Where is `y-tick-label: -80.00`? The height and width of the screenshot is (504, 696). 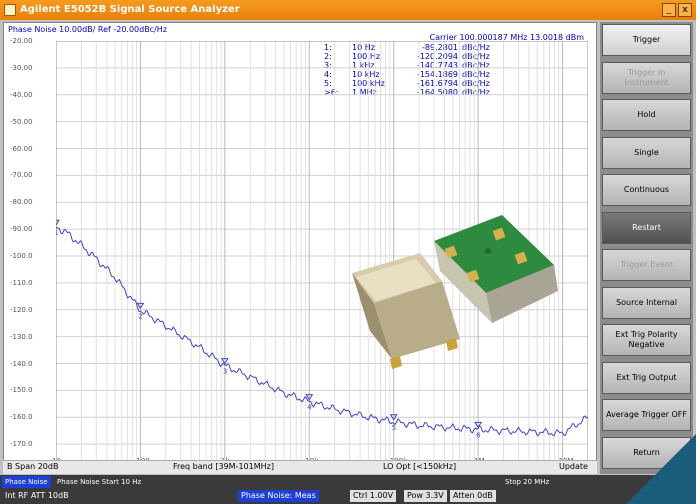 y-tick-label: -80.00 is located at coordinates (21, 202).